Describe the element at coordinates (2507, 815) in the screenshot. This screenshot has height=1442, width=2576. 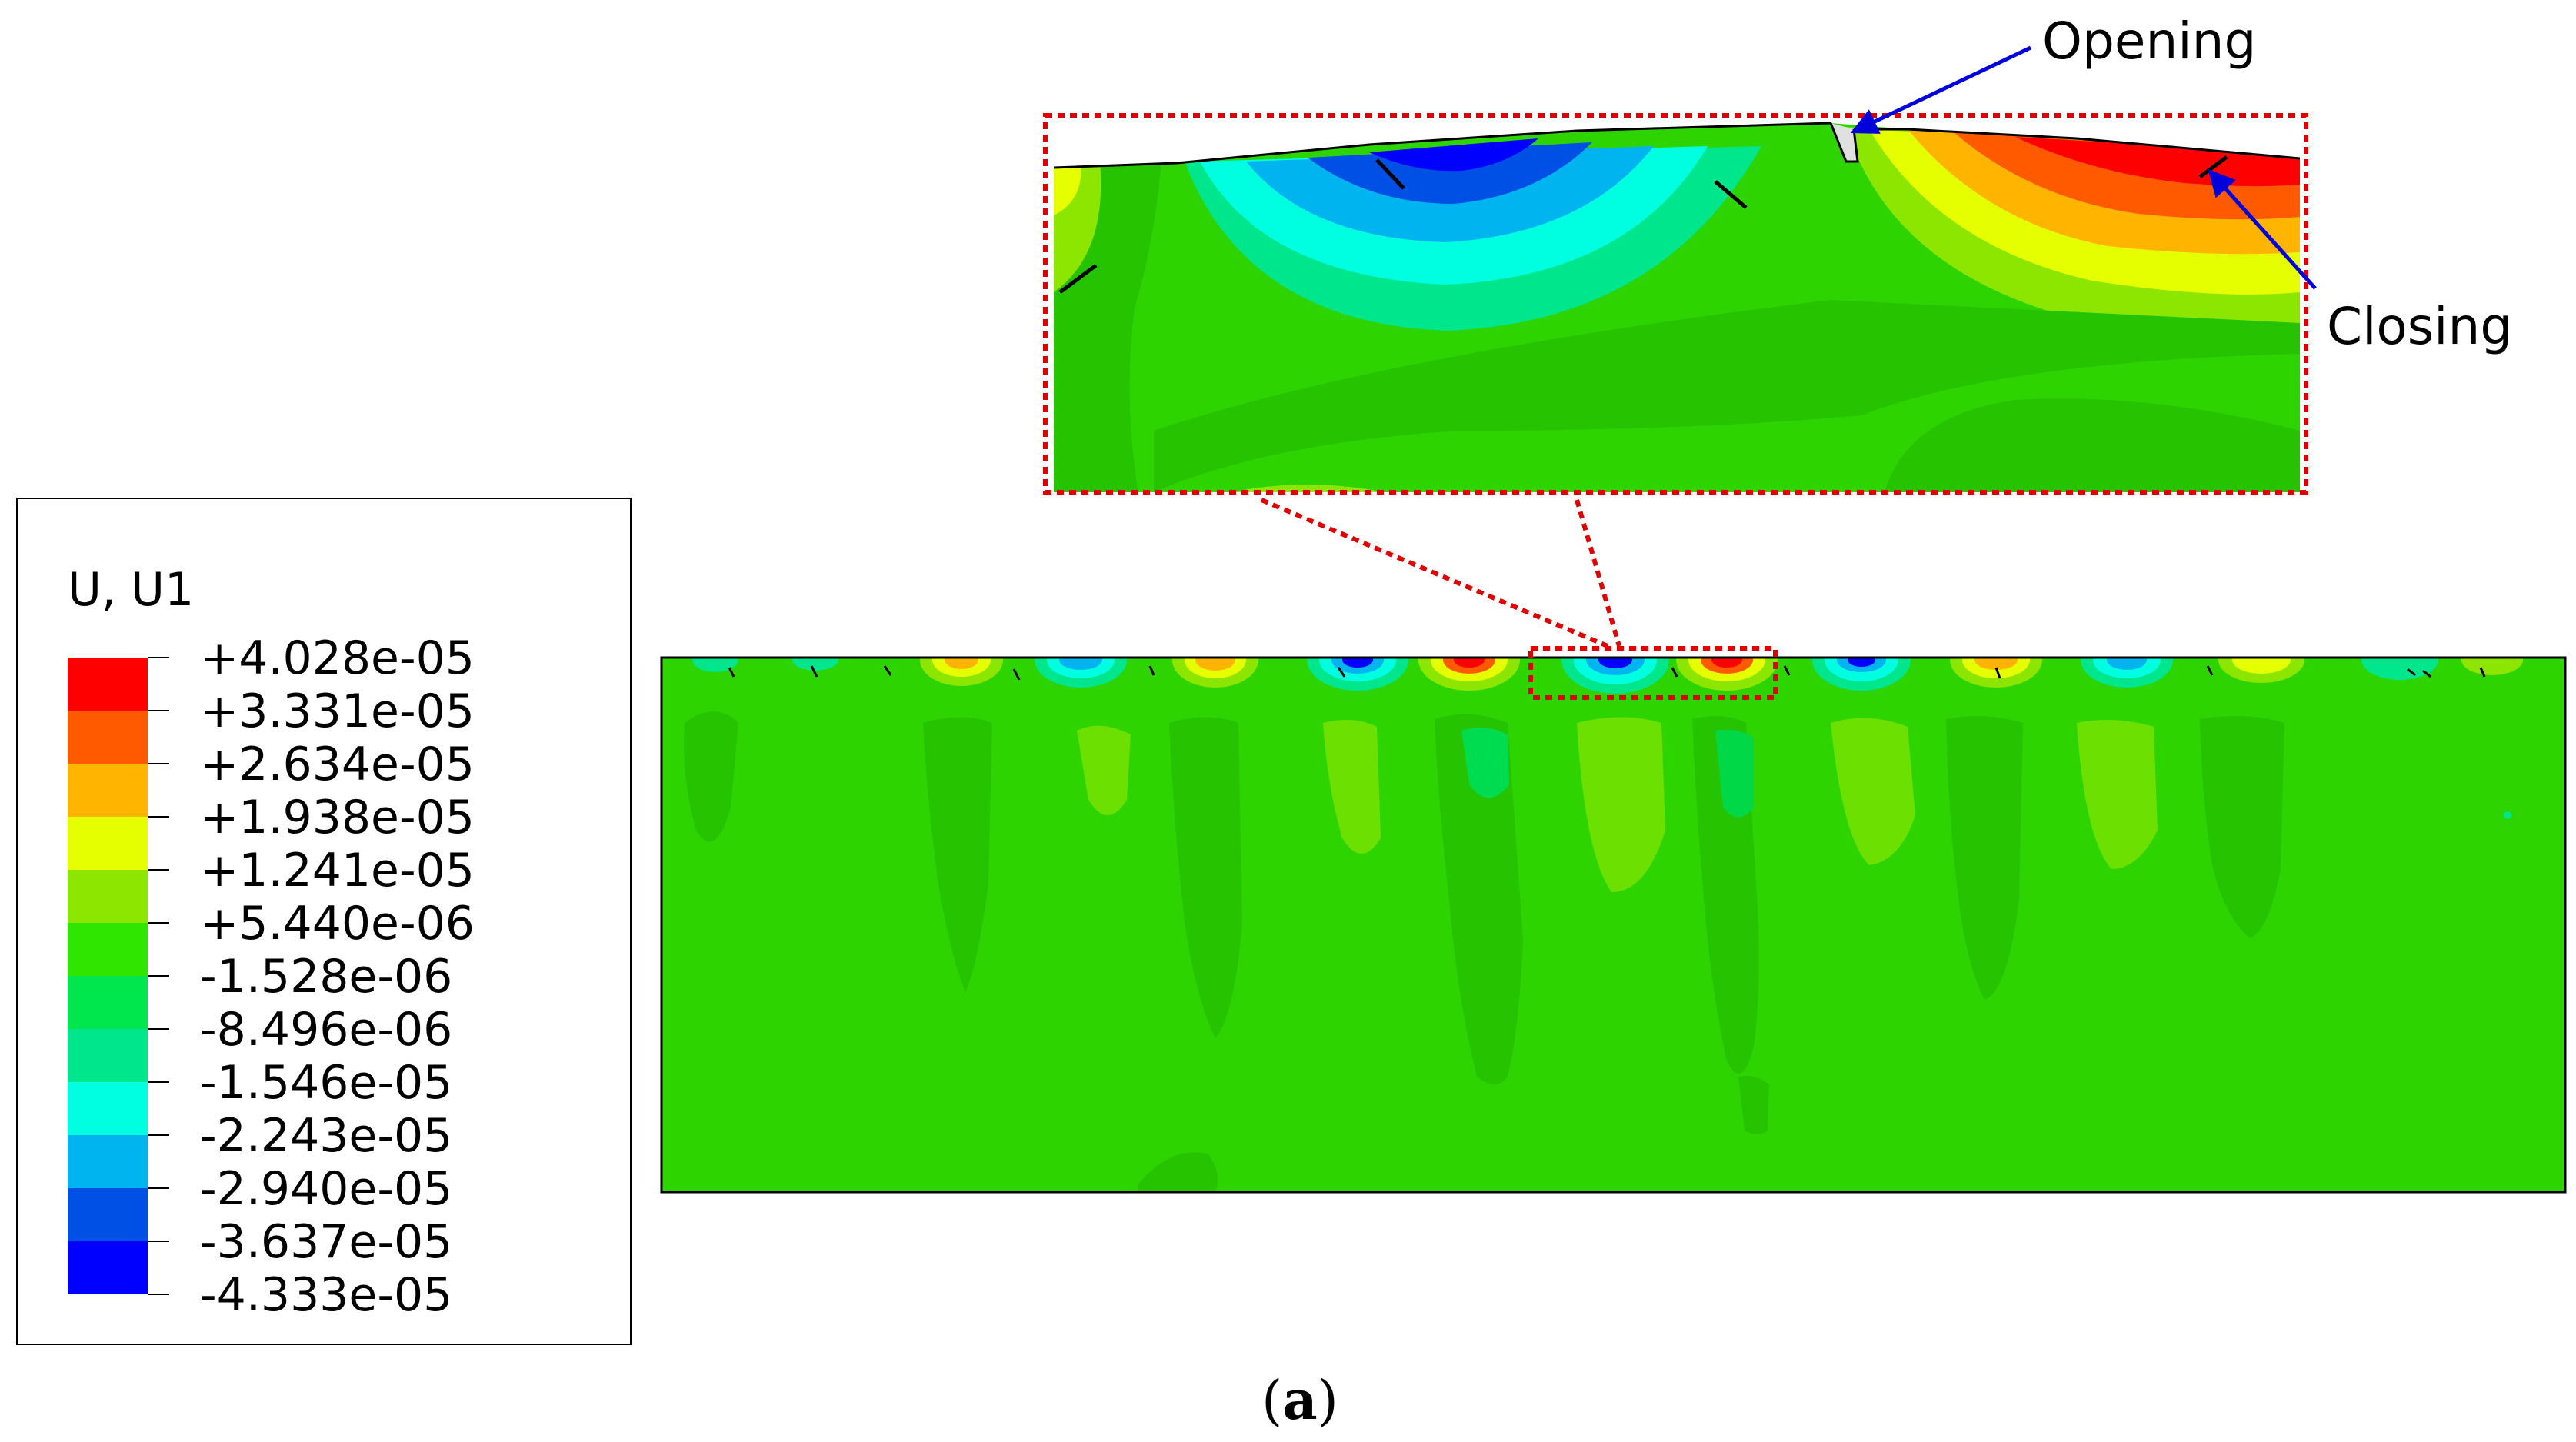
I see `speck` at that location.